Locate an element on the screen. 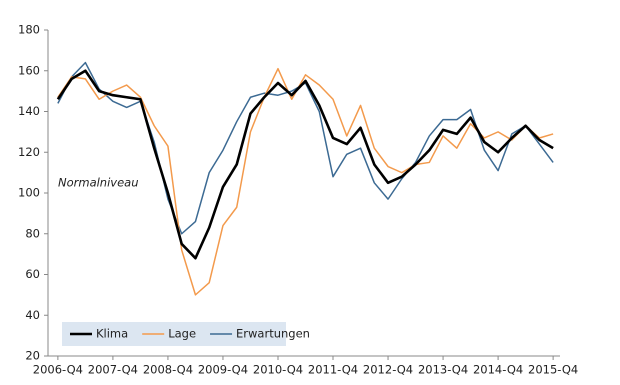  legend-box is located at coordinates (174, 334).